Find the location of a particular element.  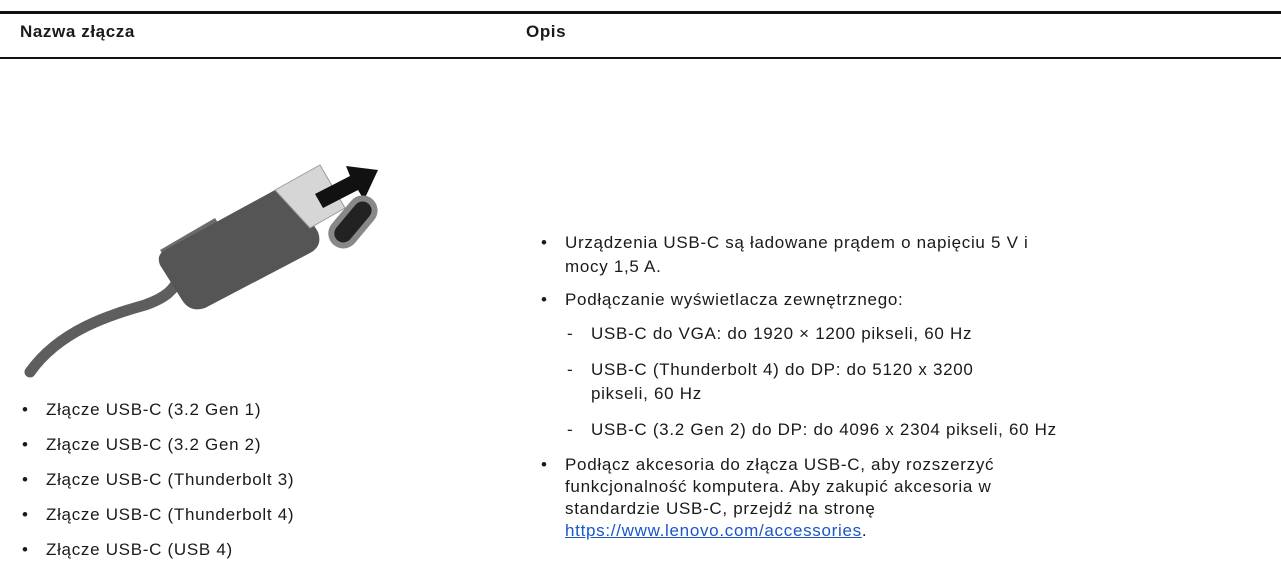

link: https://www.lenovo.com/accessories is located at coordinates (713, 530).